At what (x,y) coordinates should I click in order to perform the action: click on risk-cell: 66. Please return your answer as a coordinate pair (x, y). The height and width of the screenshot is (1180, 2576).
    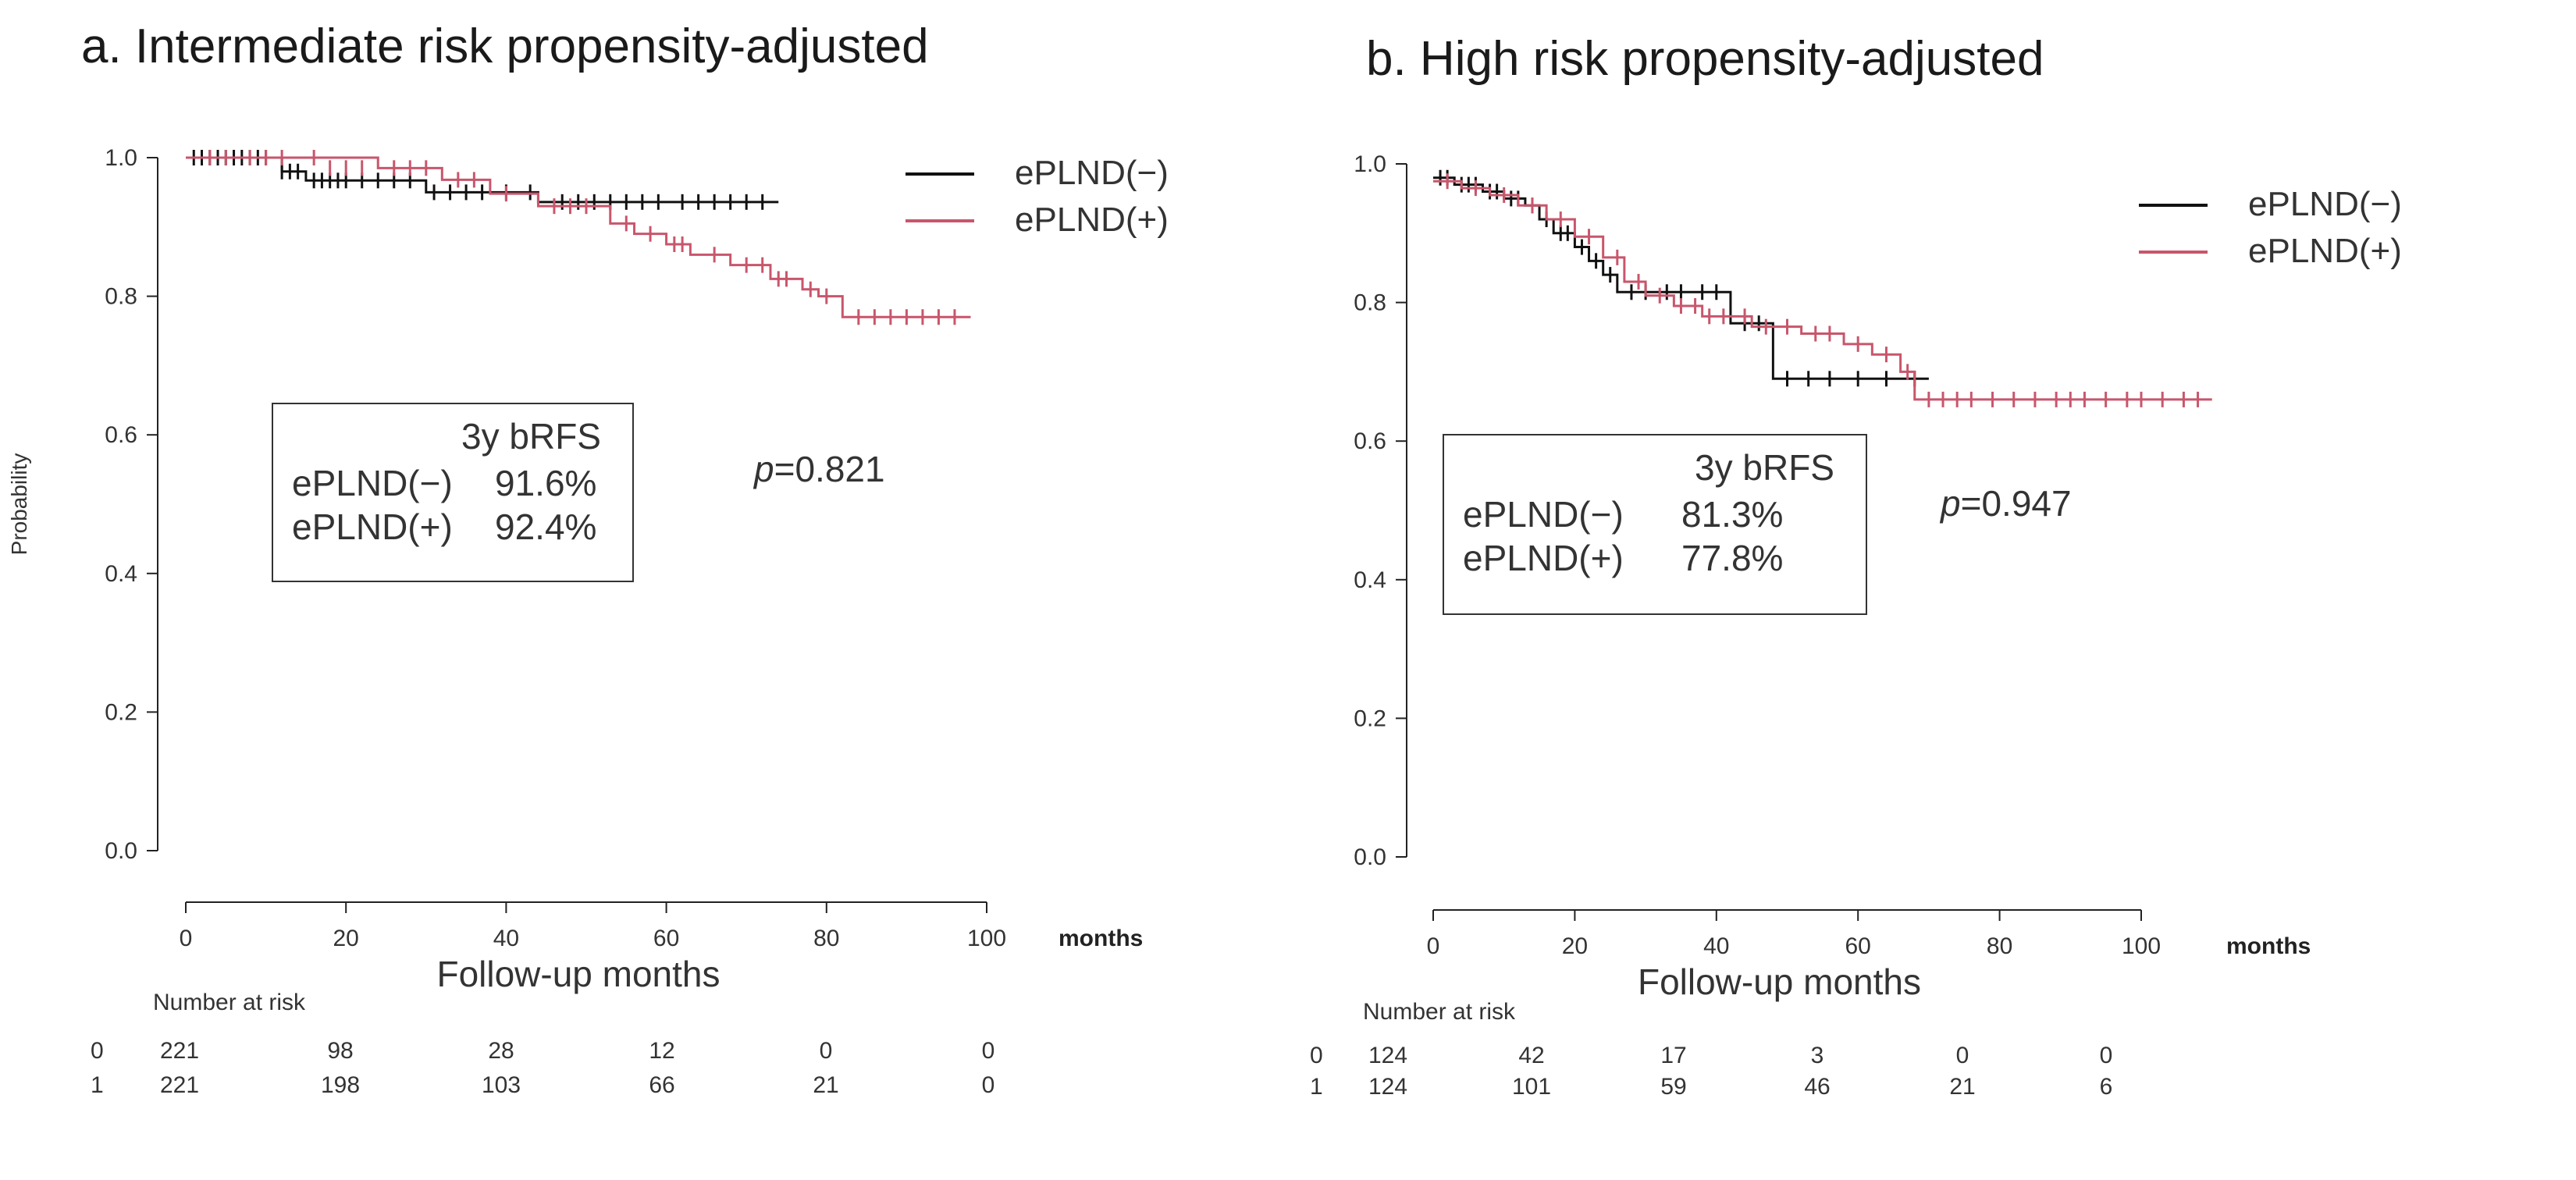
    Looking at the image, I should click on (662, 1085).